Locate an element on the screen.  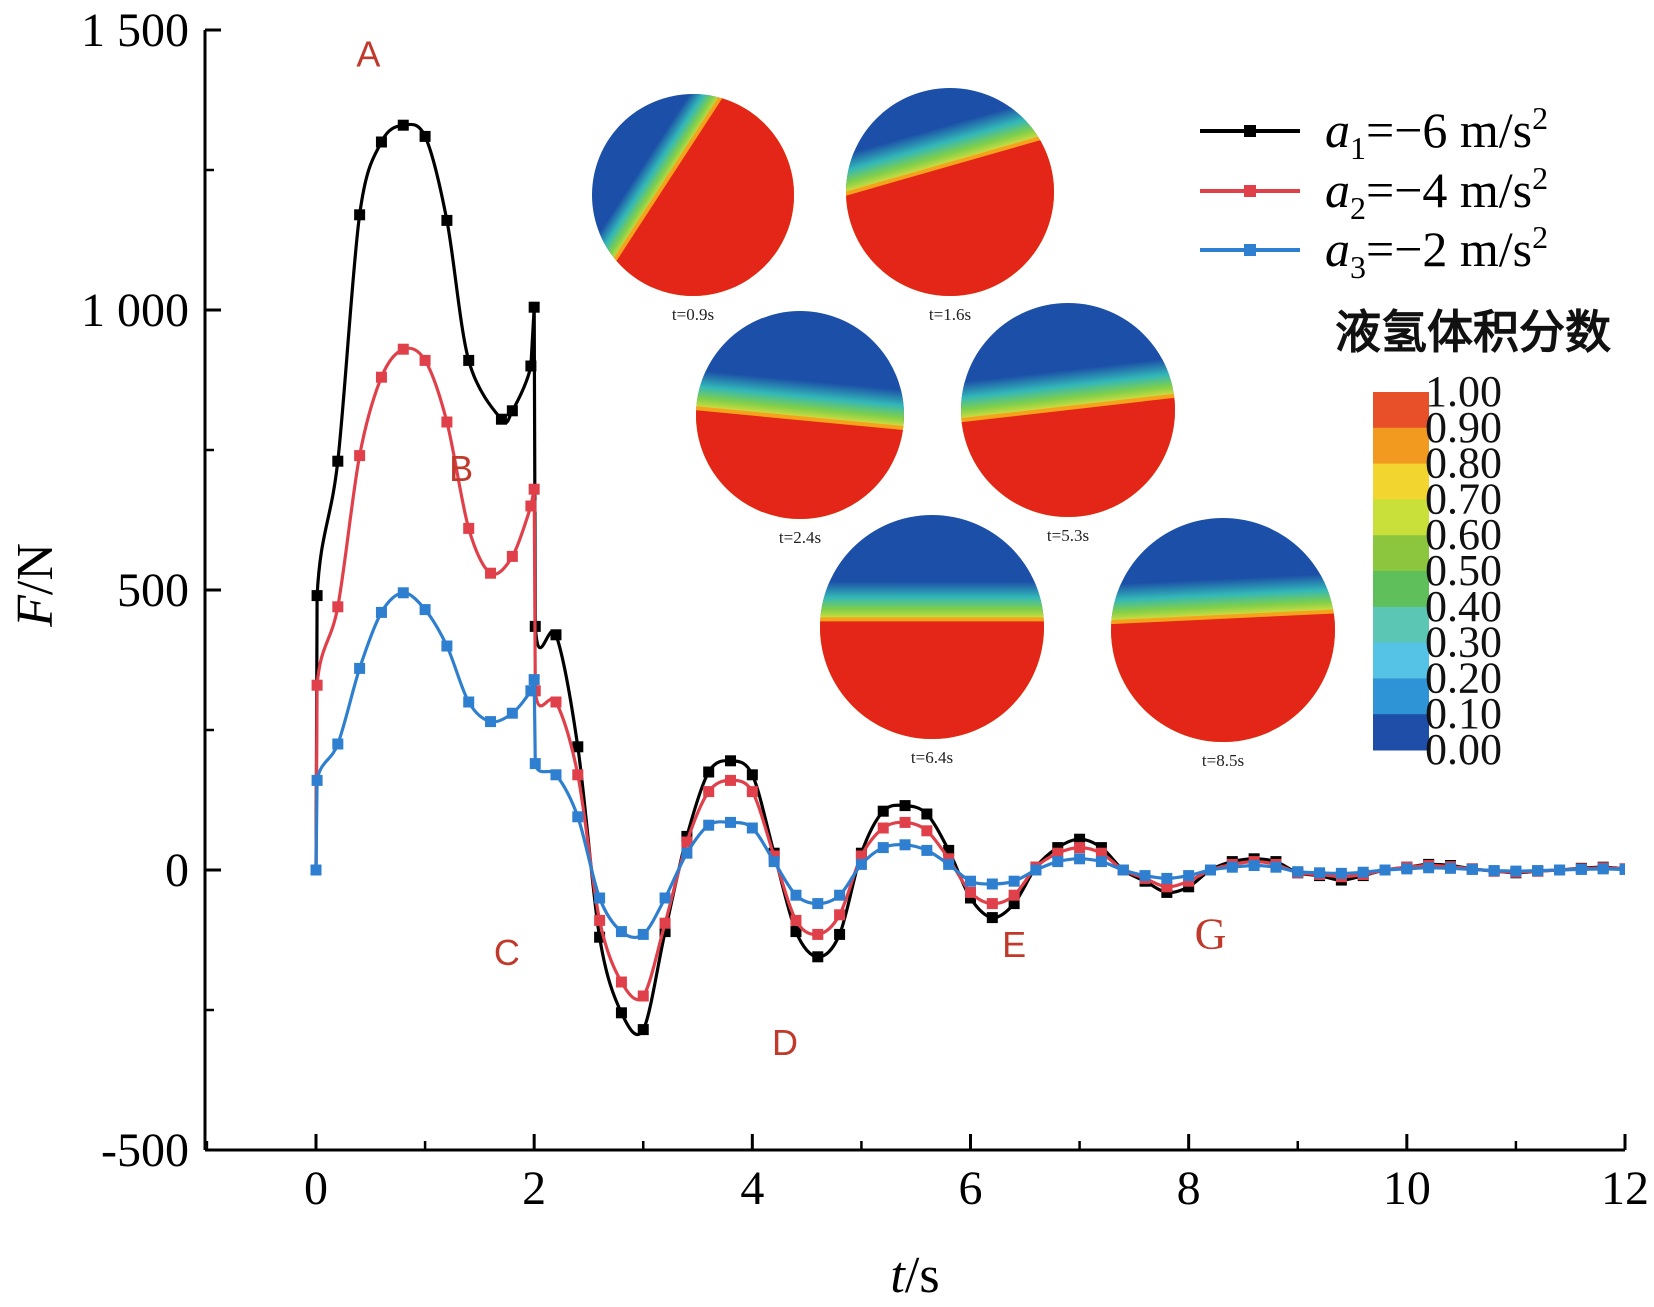
y-tick-label: 1 500 is located at coordinates (135, 30).